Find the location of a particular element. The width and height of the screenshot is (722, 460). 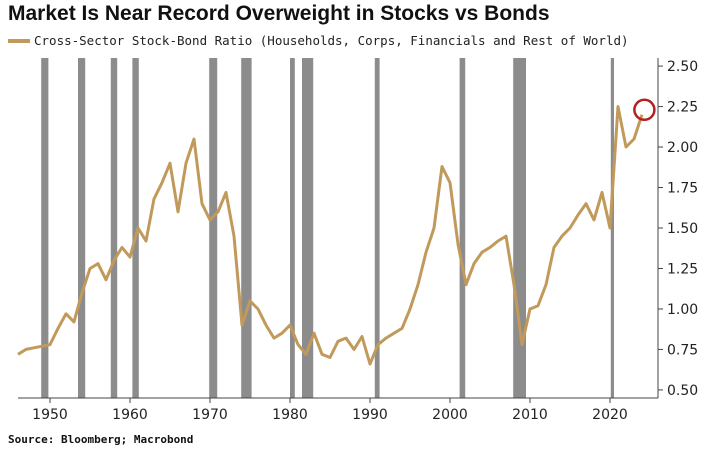

y-tick-label: 0.75 is located at coordinates (682, 350).